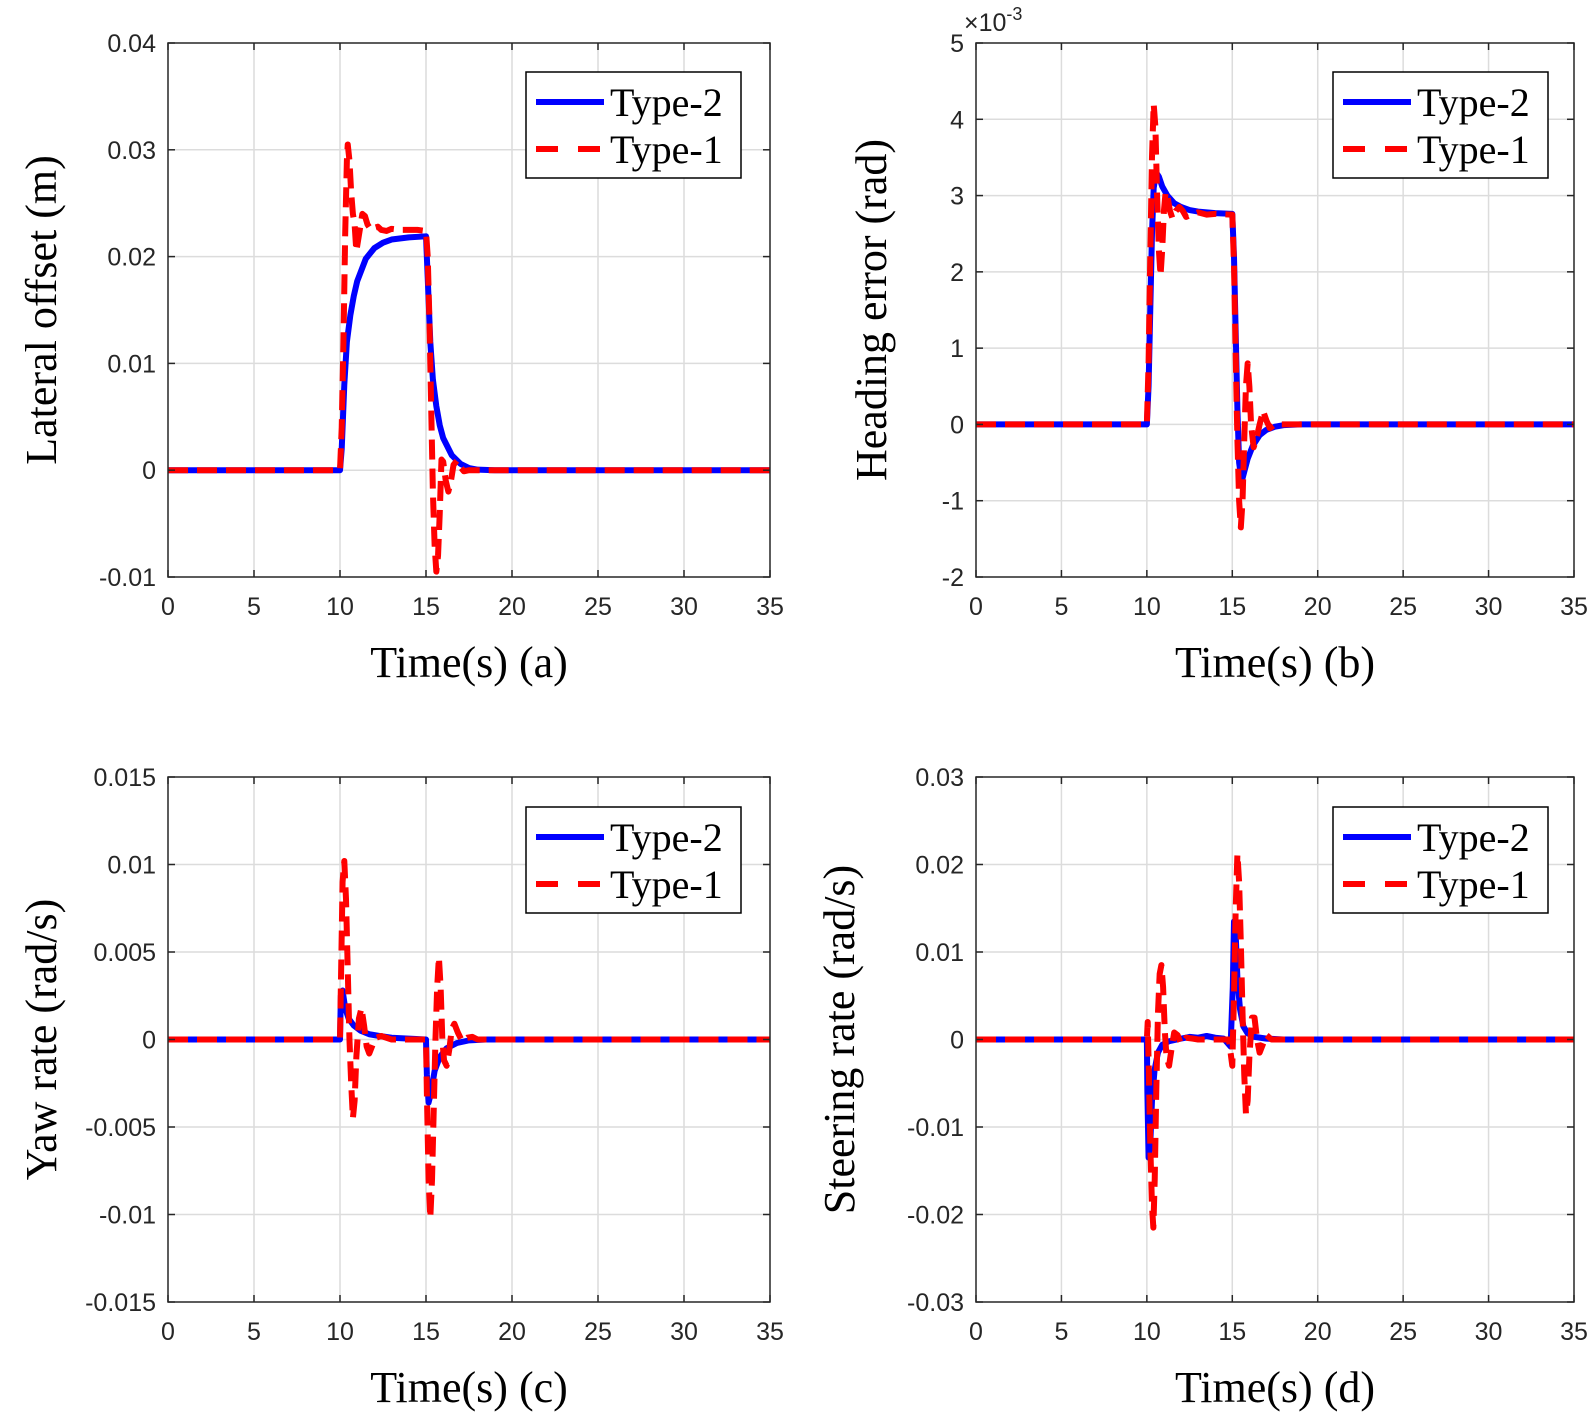 The width and height of the screenshot is (1594, 1428). Describe the element at coordinates (935, 1303) in the screenshot. I see `y-tick-label: -0.03` at that location.